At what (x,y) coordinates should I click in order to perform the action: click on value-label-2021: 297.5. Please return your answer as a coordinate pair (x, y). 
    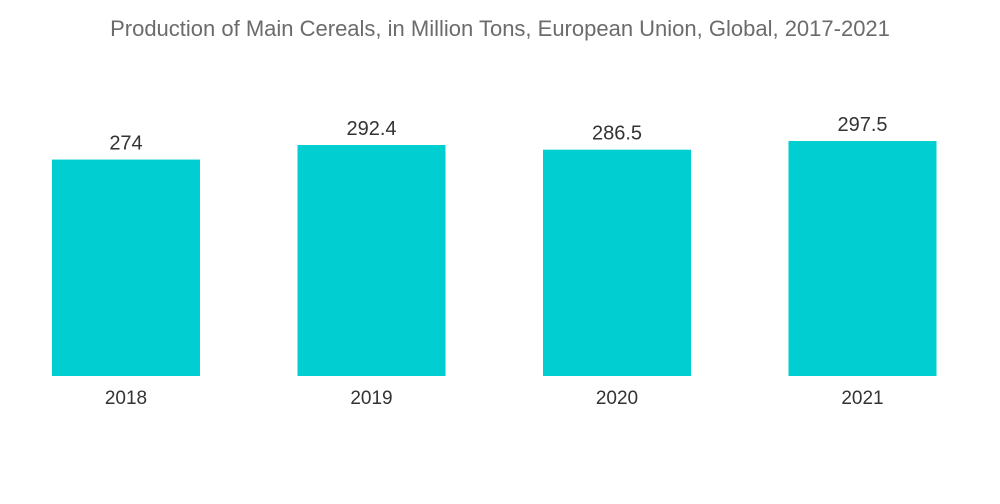
    Looking at the image, I should click on (862, 125).